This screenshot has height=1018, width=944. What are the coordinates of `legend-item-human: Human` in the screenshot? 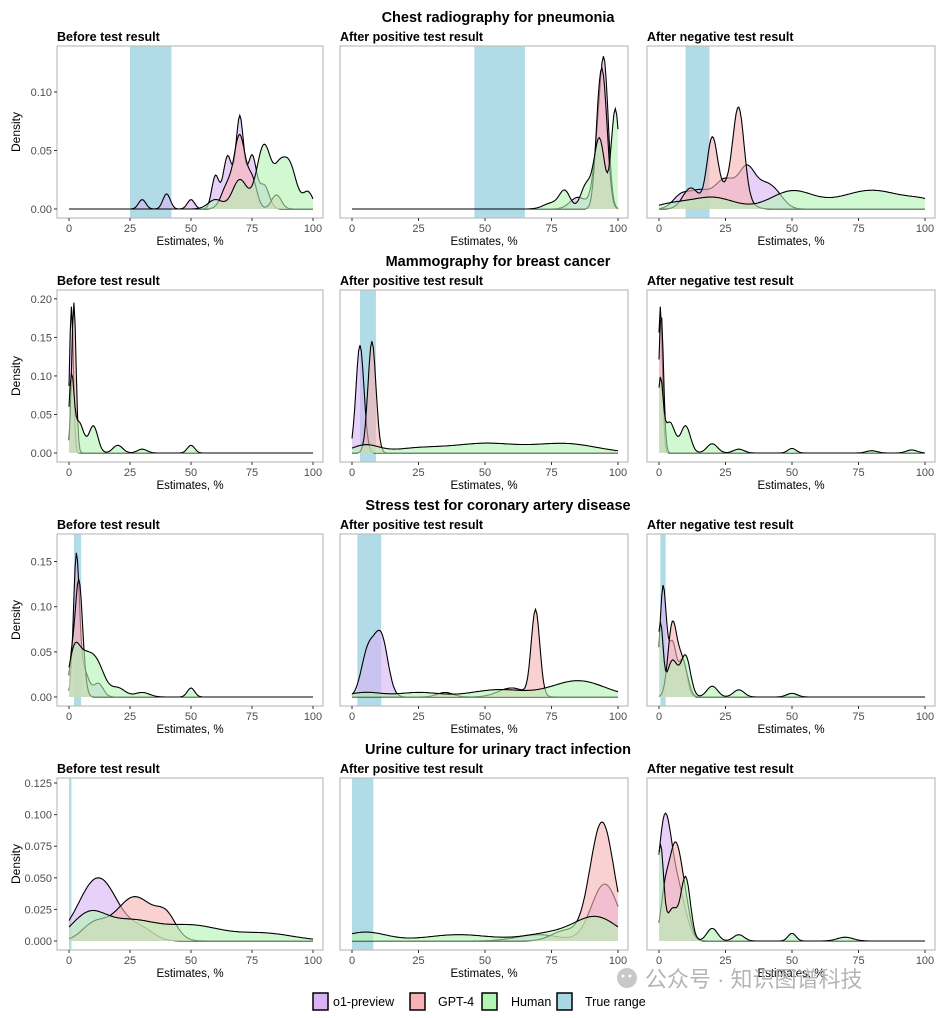 It's located at (516, 1001).